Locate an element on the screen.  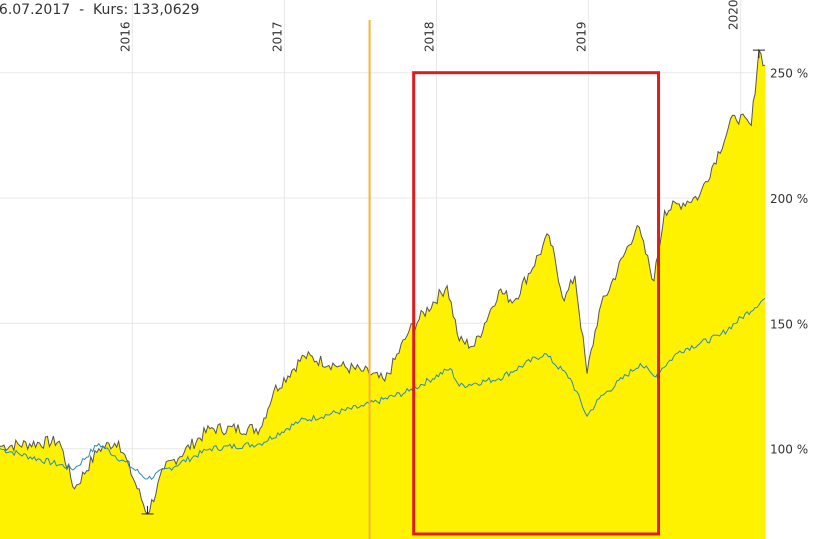
x-tick-label: 2019 is located at coordinates (582, 36).